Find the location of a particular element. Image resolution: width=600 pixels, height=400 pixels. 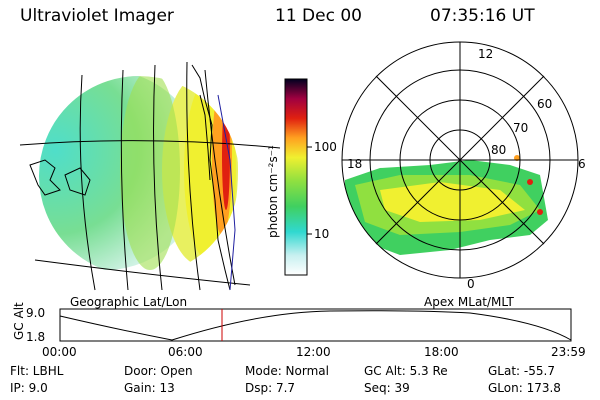

altitude-frame is located at coordinates (315, 325).